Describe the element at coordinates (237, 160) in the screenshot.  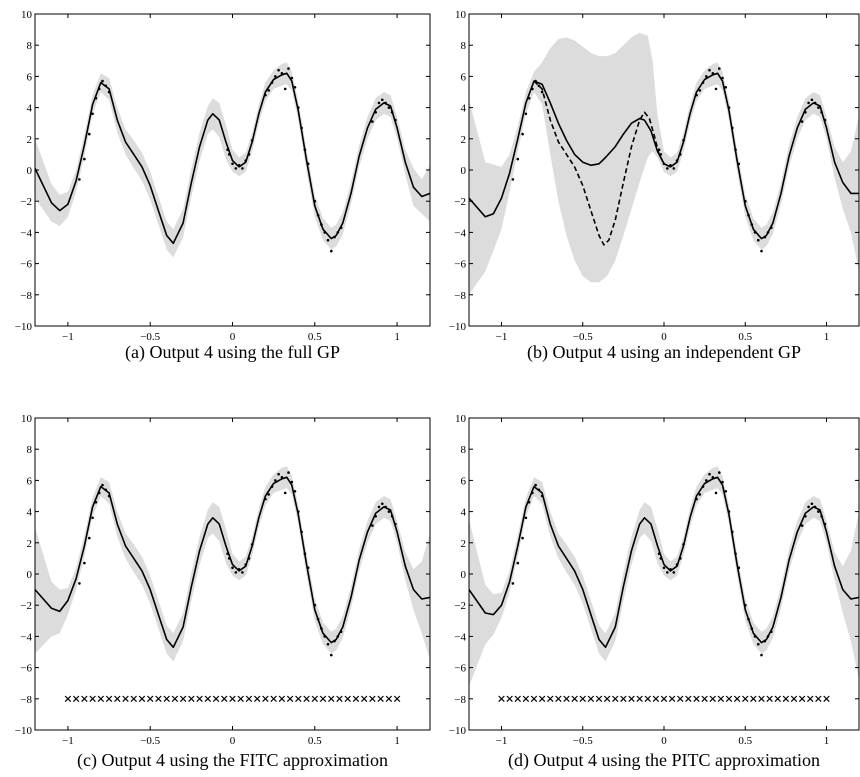
I see `panel-a-observations` at that location.